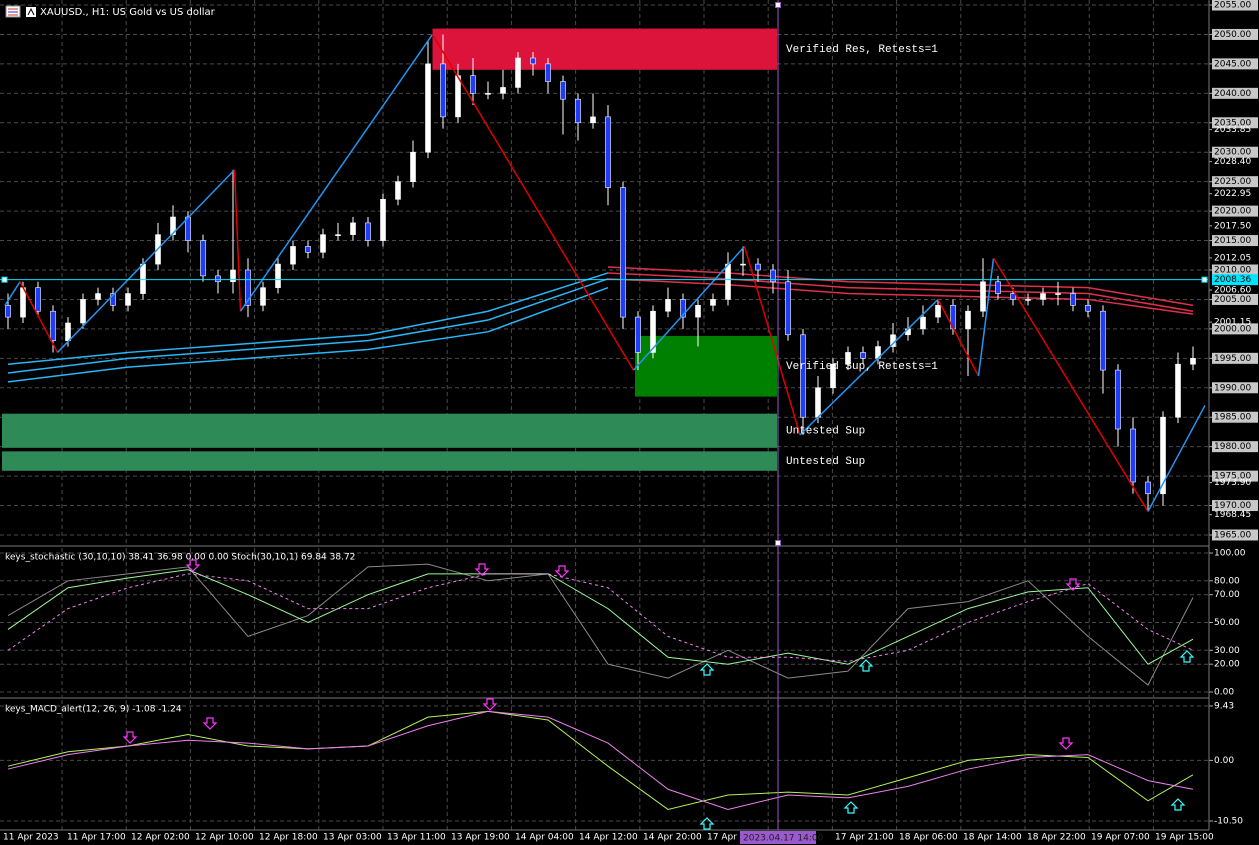  What do you see at coordinates (1224, 692) in the screenshot?
I see `y-tick-label: 0.00` at bounding box center [1224, 692].